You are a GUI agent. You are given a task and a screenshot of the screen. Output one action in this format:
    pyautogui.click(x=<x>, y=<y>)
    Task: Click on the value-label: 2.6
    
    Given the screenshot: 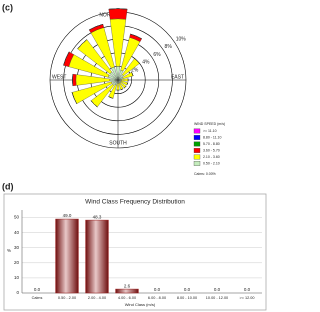 What is the action you would take?
    pyautogui.click(x=127, y=285)
    